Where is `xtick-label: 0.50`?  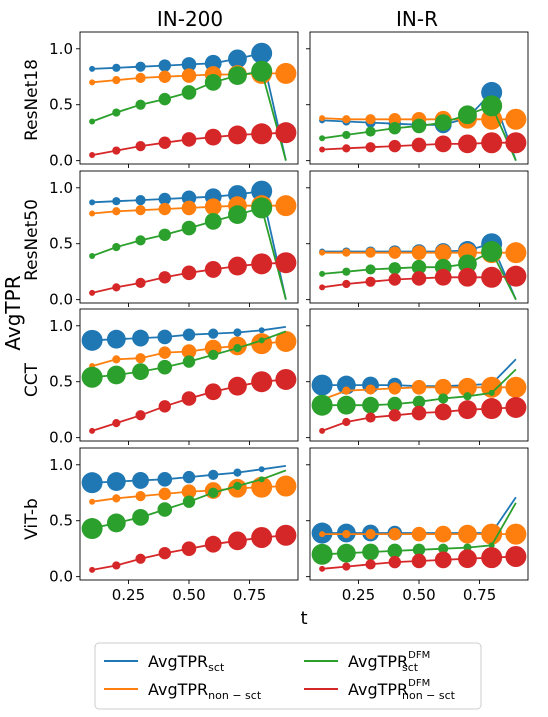 xtick-label: 0.50 is located at coordinates (188, 595).